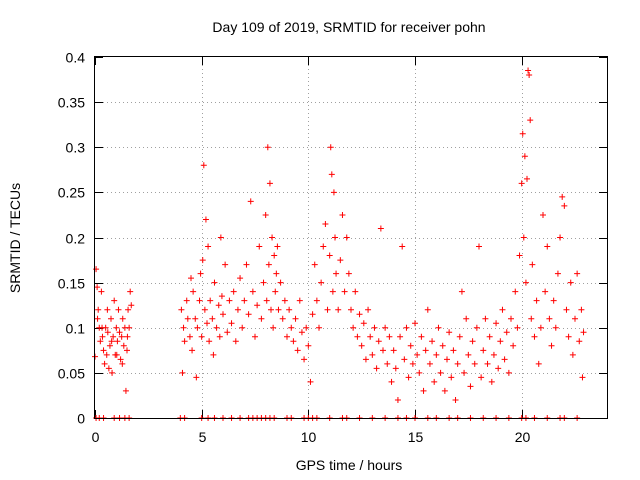 The width and height of the screenshot is (640, 480). What do you see at coordinates (15, 238) in the screenshot?
I see `y-axis-label: SRMTID / TECUs` at bounding box center [15, 238].